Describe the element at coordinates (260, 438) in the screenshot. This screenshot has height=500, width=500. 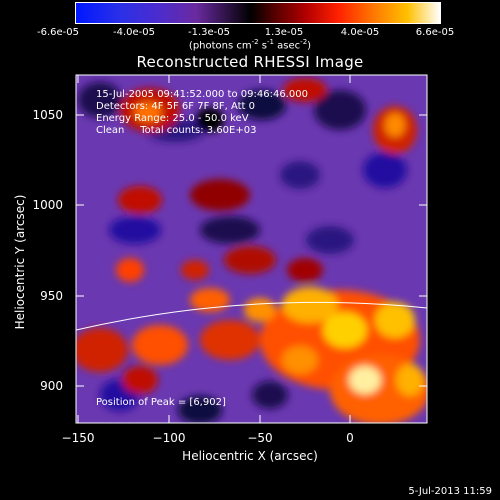
I see `x-tick-label: −50` at that location.